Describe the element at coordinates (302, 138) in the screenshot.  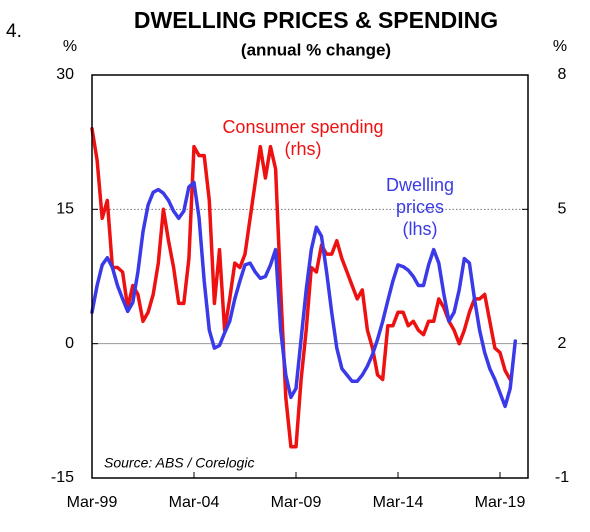
I see `series-annotation: Consumer spending(rhs)` at that location.